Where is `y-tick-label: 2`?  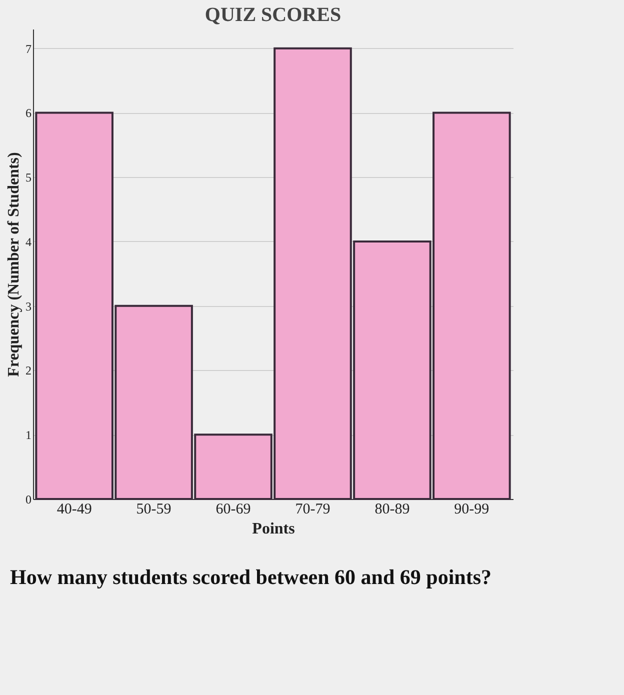 y-tick-label: 2 is located at coordinates (29, 371).